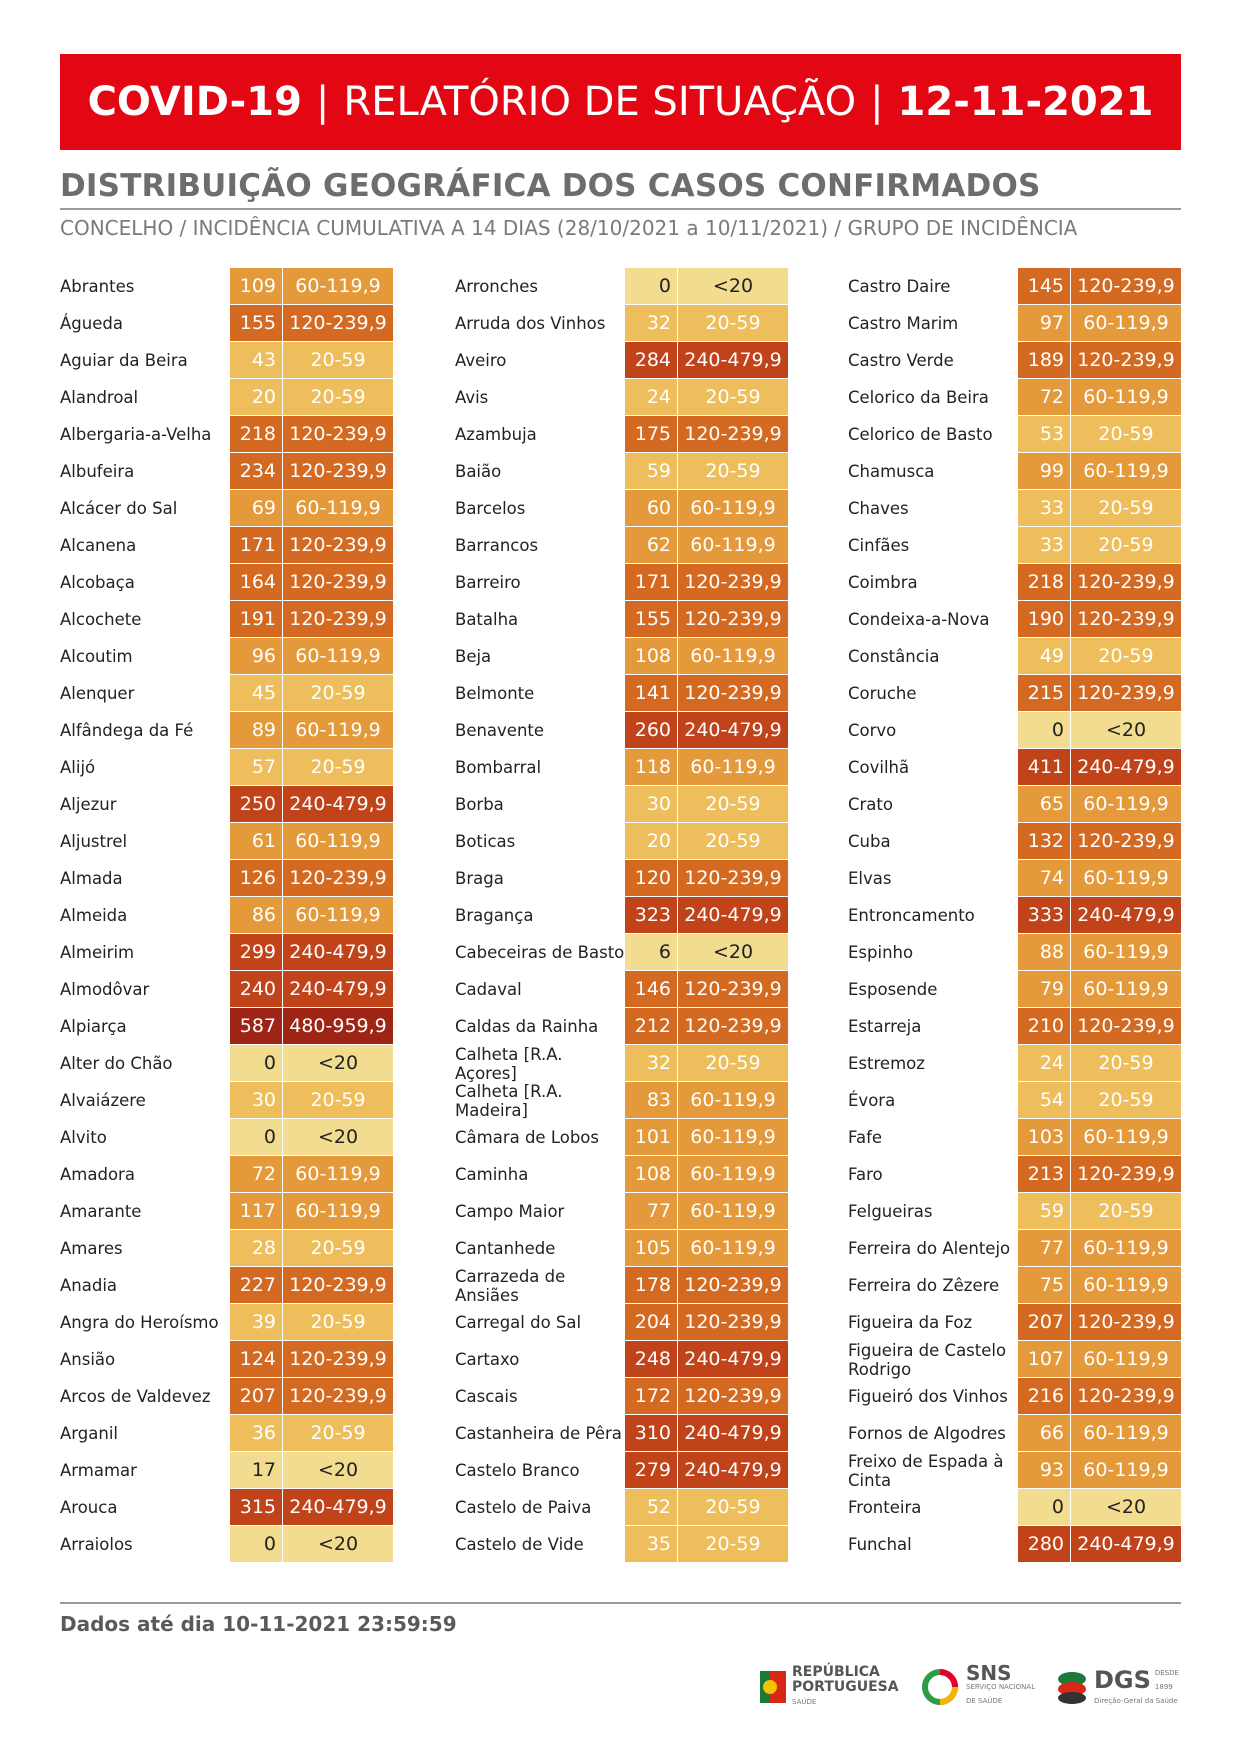 This screenshot has height=1752, width=1240. What do you see at coordinates (256, 286) in the screenshot?
I see `incidence-value: 109` at bounding box center [256, 286].